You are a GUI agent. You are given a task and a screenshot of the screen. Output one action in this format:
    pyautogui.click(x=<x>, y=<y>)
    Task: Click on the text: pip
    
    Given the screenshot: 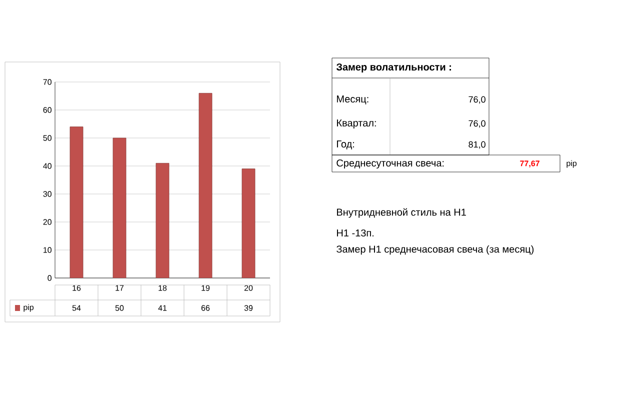 What is the action you would take?
    pyautogui.click(x=571, y=164)
    